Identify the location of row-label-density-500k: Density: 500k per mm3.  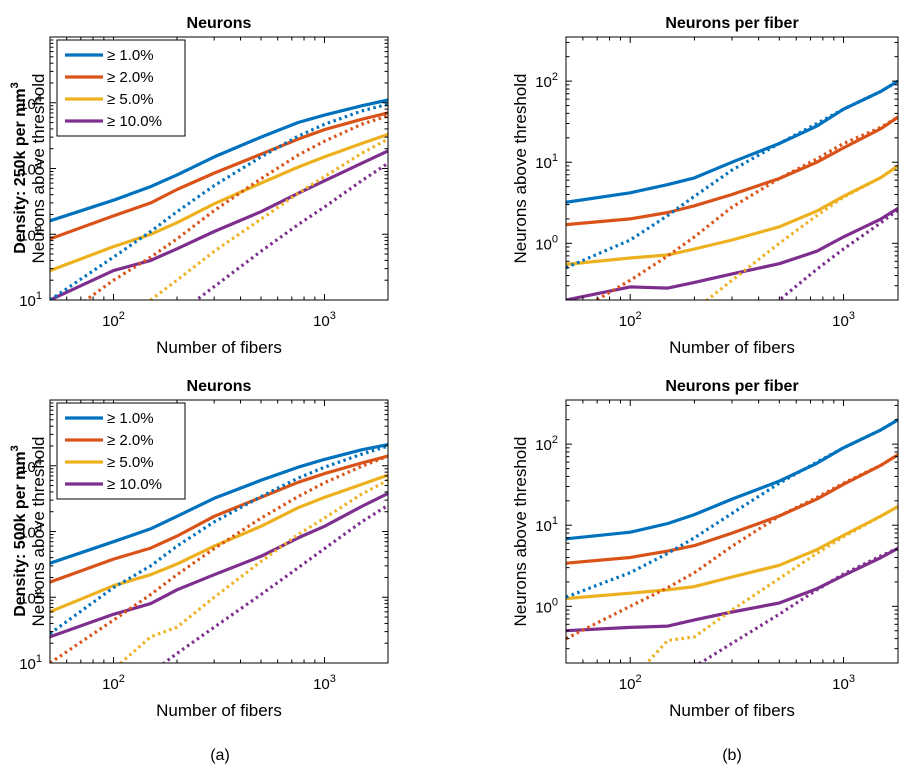
(19, 531).